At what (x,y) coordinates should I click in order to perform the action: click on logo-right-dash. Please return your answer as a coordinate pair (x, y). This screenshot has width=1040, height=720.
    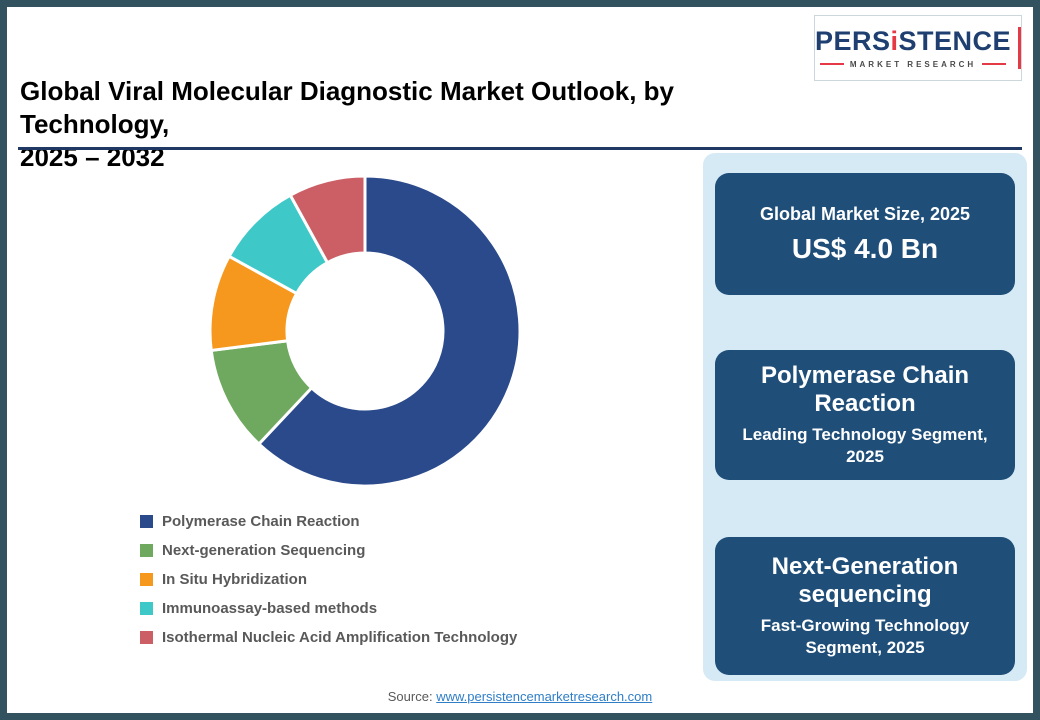
    Looking at the image, I should click on (994, 64).